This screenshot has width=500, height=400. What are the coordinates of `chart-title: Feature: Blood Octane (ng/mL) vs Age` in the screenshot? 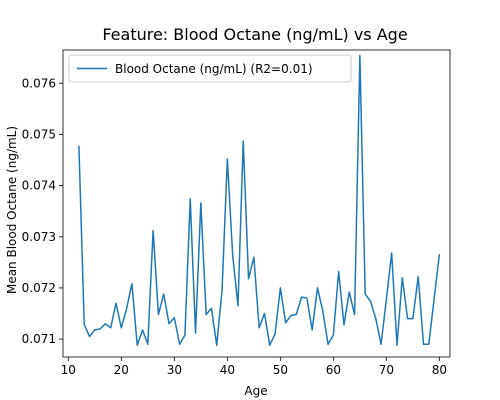 It's located at (254, 34).